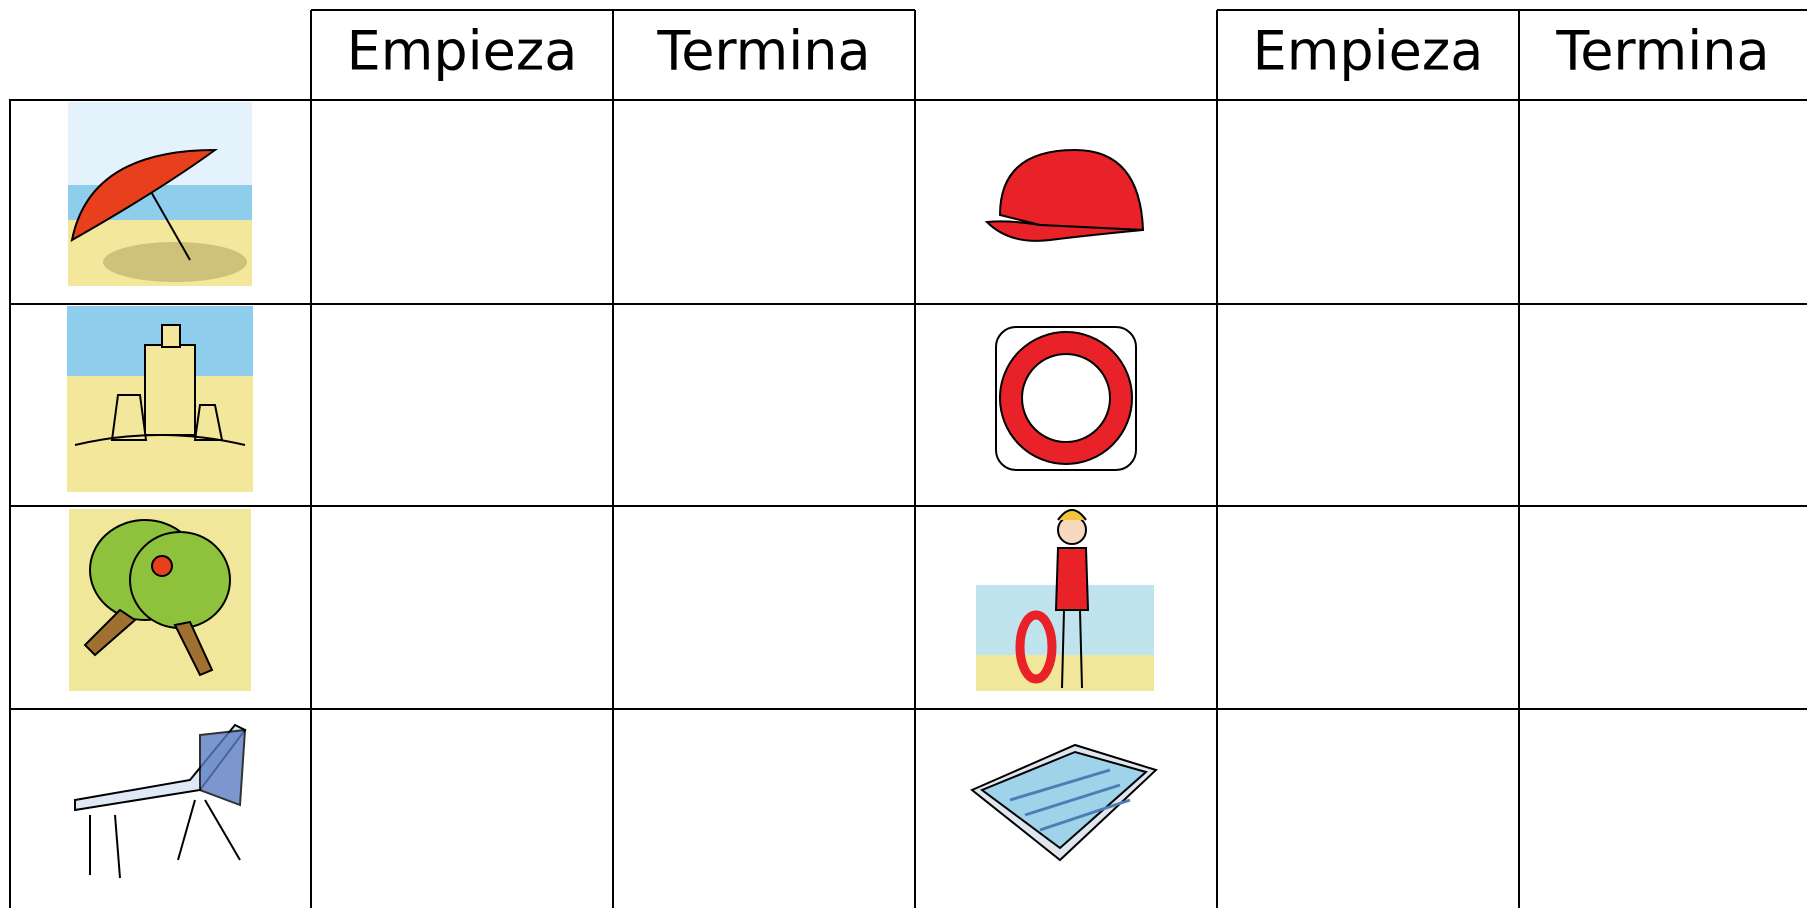 The width and height of the screenshot is (1807, 908). Describe the element at coordinates (1065, 600) in the screenshot. I see `icon-lifeguard` at that location.